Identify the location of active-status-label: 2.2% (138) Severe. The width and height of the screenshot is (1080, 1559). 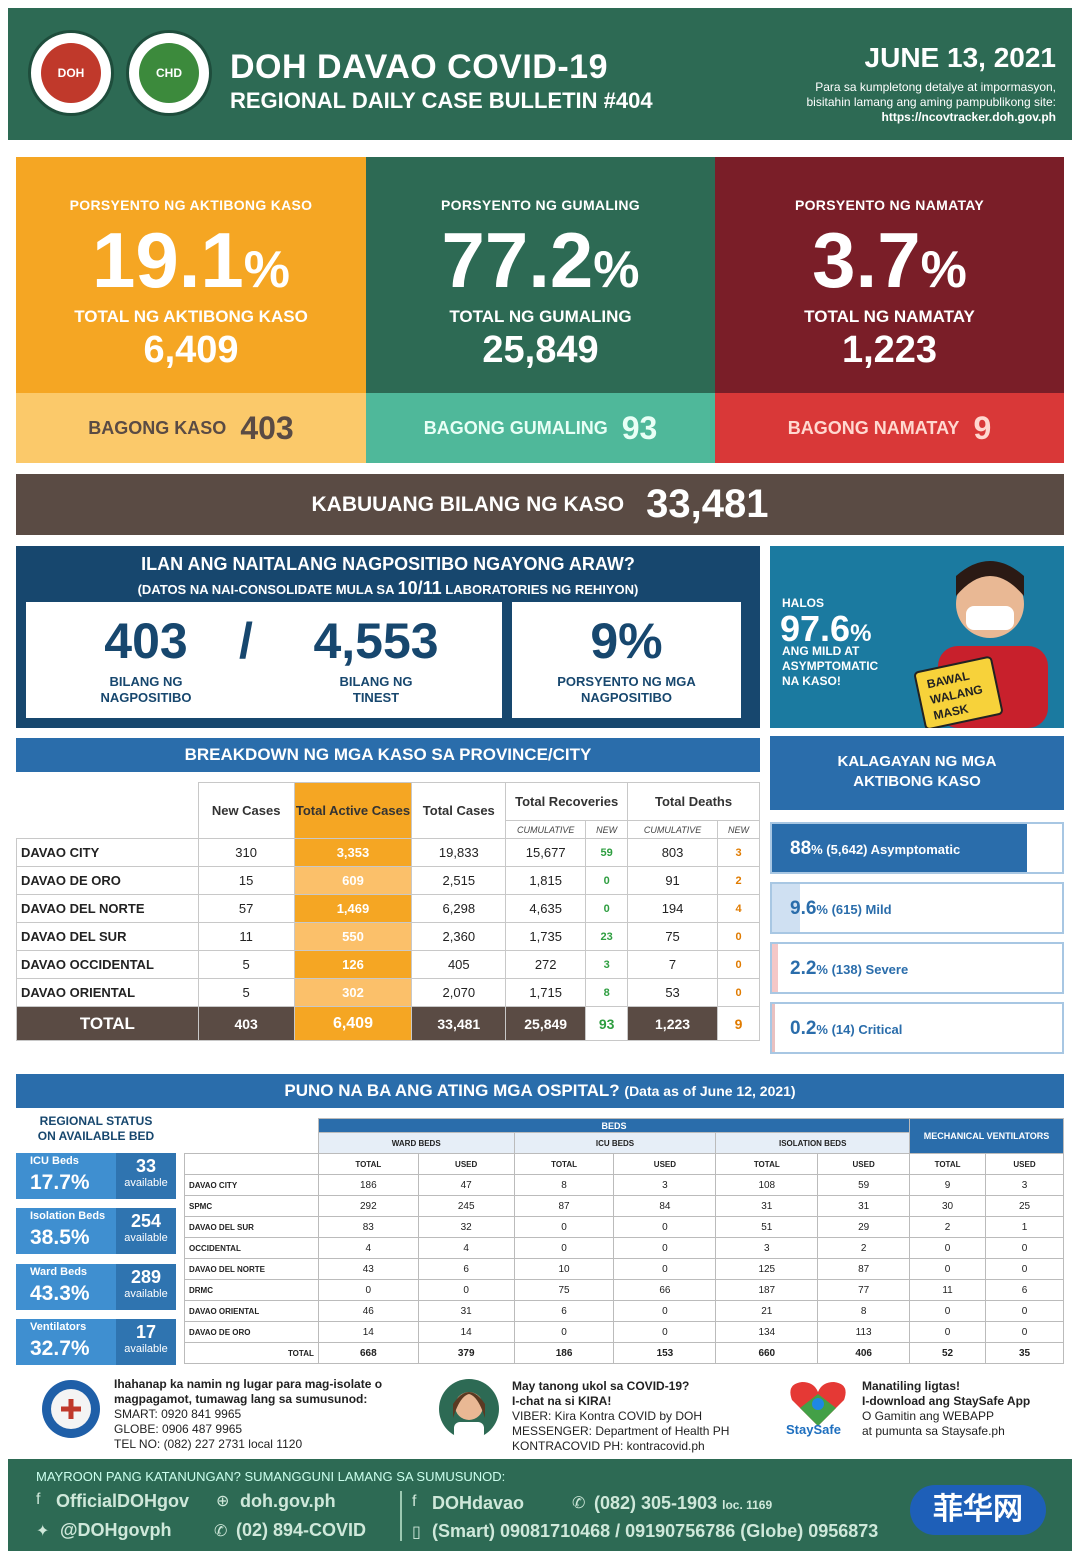
(849, 968).